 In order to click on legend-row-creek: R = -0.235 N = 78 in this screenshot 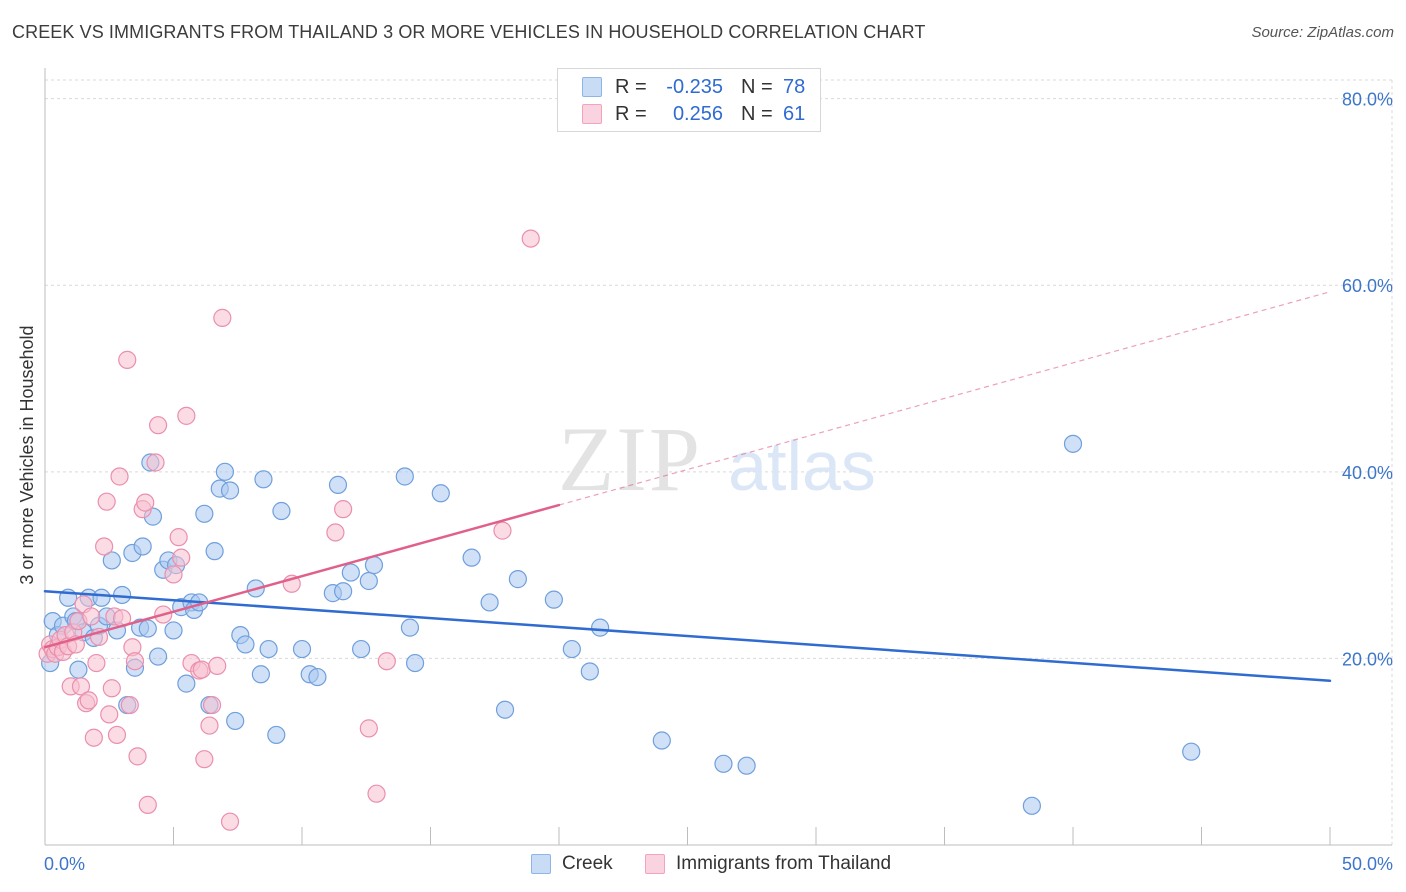, I will do `click(693, 87)`.